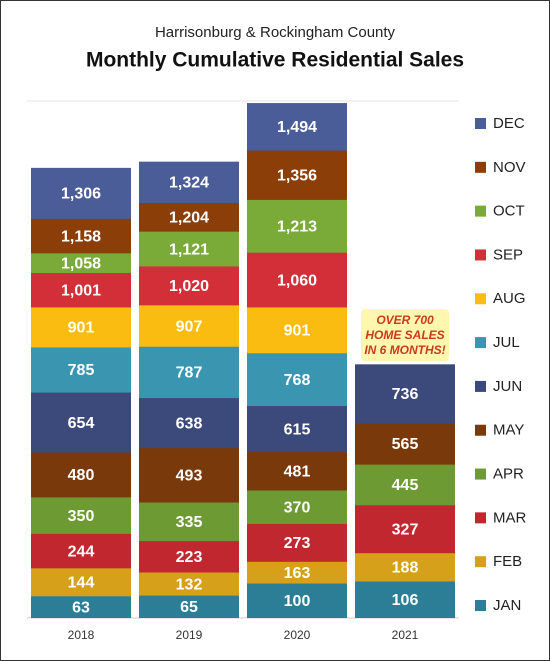 This screenshot has height=661, width=550. I want to click on x-tick-label: 2021, so click(405, 635).